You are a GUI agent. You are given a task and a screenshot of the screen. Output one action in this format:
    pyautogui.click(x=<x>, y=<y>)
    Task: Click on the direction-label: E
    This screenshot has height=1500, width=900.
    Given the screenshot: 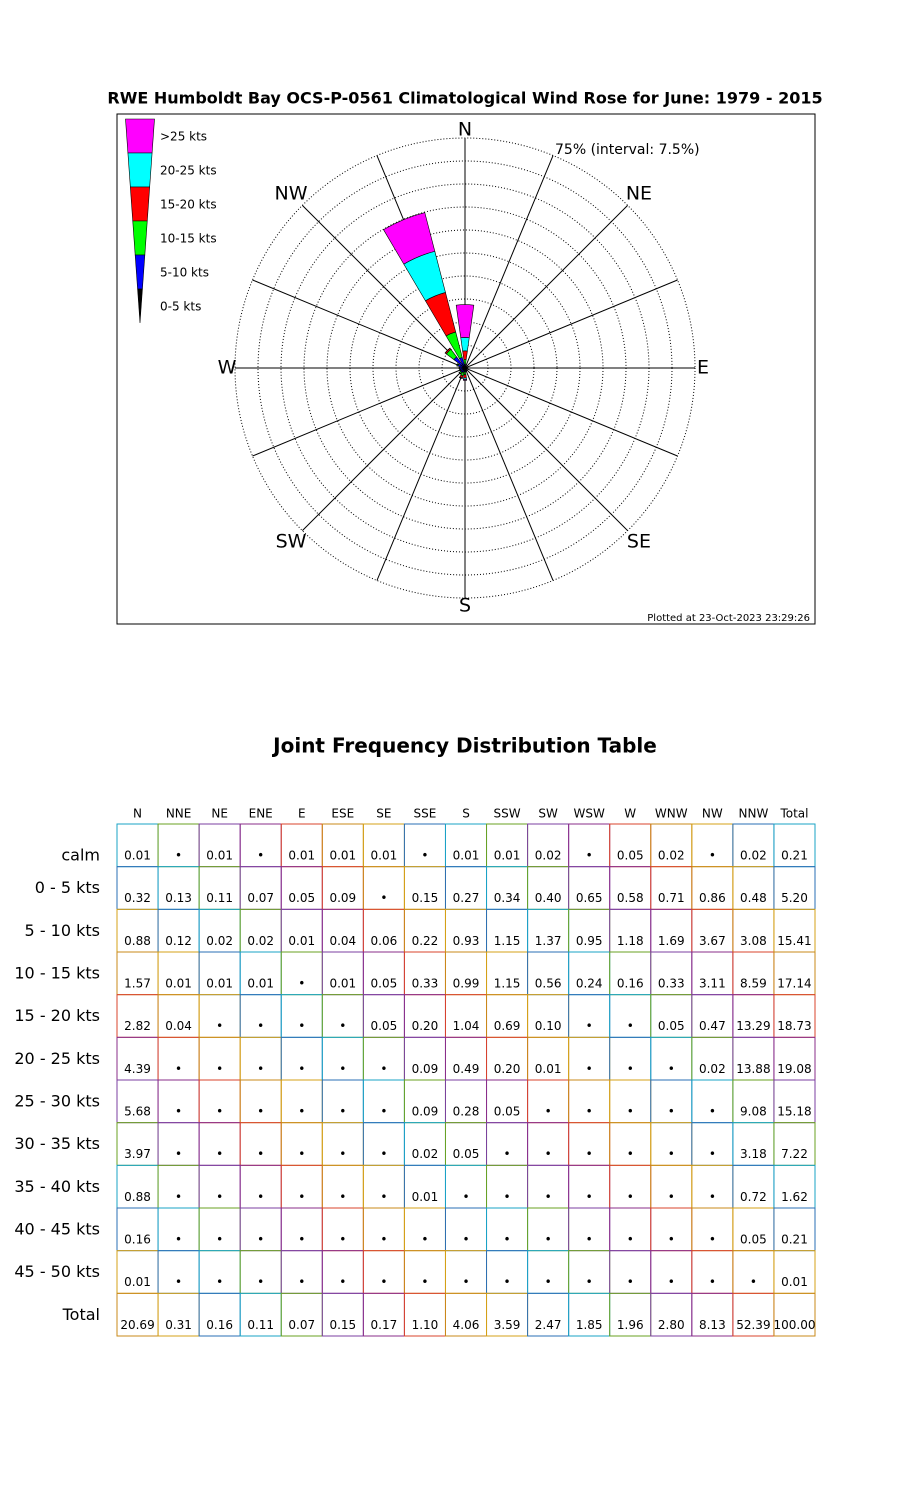 What is the action you would take?
    pyautogui.click(x=703, y=368)
    